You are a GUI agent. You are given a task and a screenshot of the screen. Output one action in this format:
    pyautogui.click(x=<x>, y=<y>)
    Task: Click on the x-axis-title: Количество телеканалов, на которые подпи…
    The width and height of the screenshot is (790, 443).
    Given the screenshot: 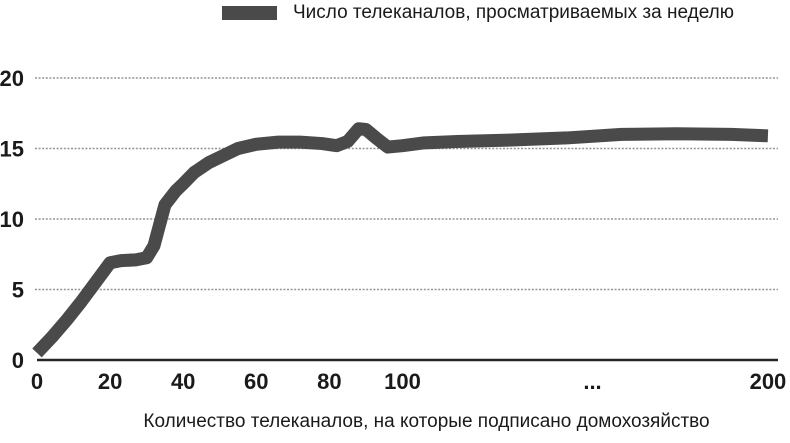 What is the action you would take?
    pyautogui.click(x=426, y=421)
    